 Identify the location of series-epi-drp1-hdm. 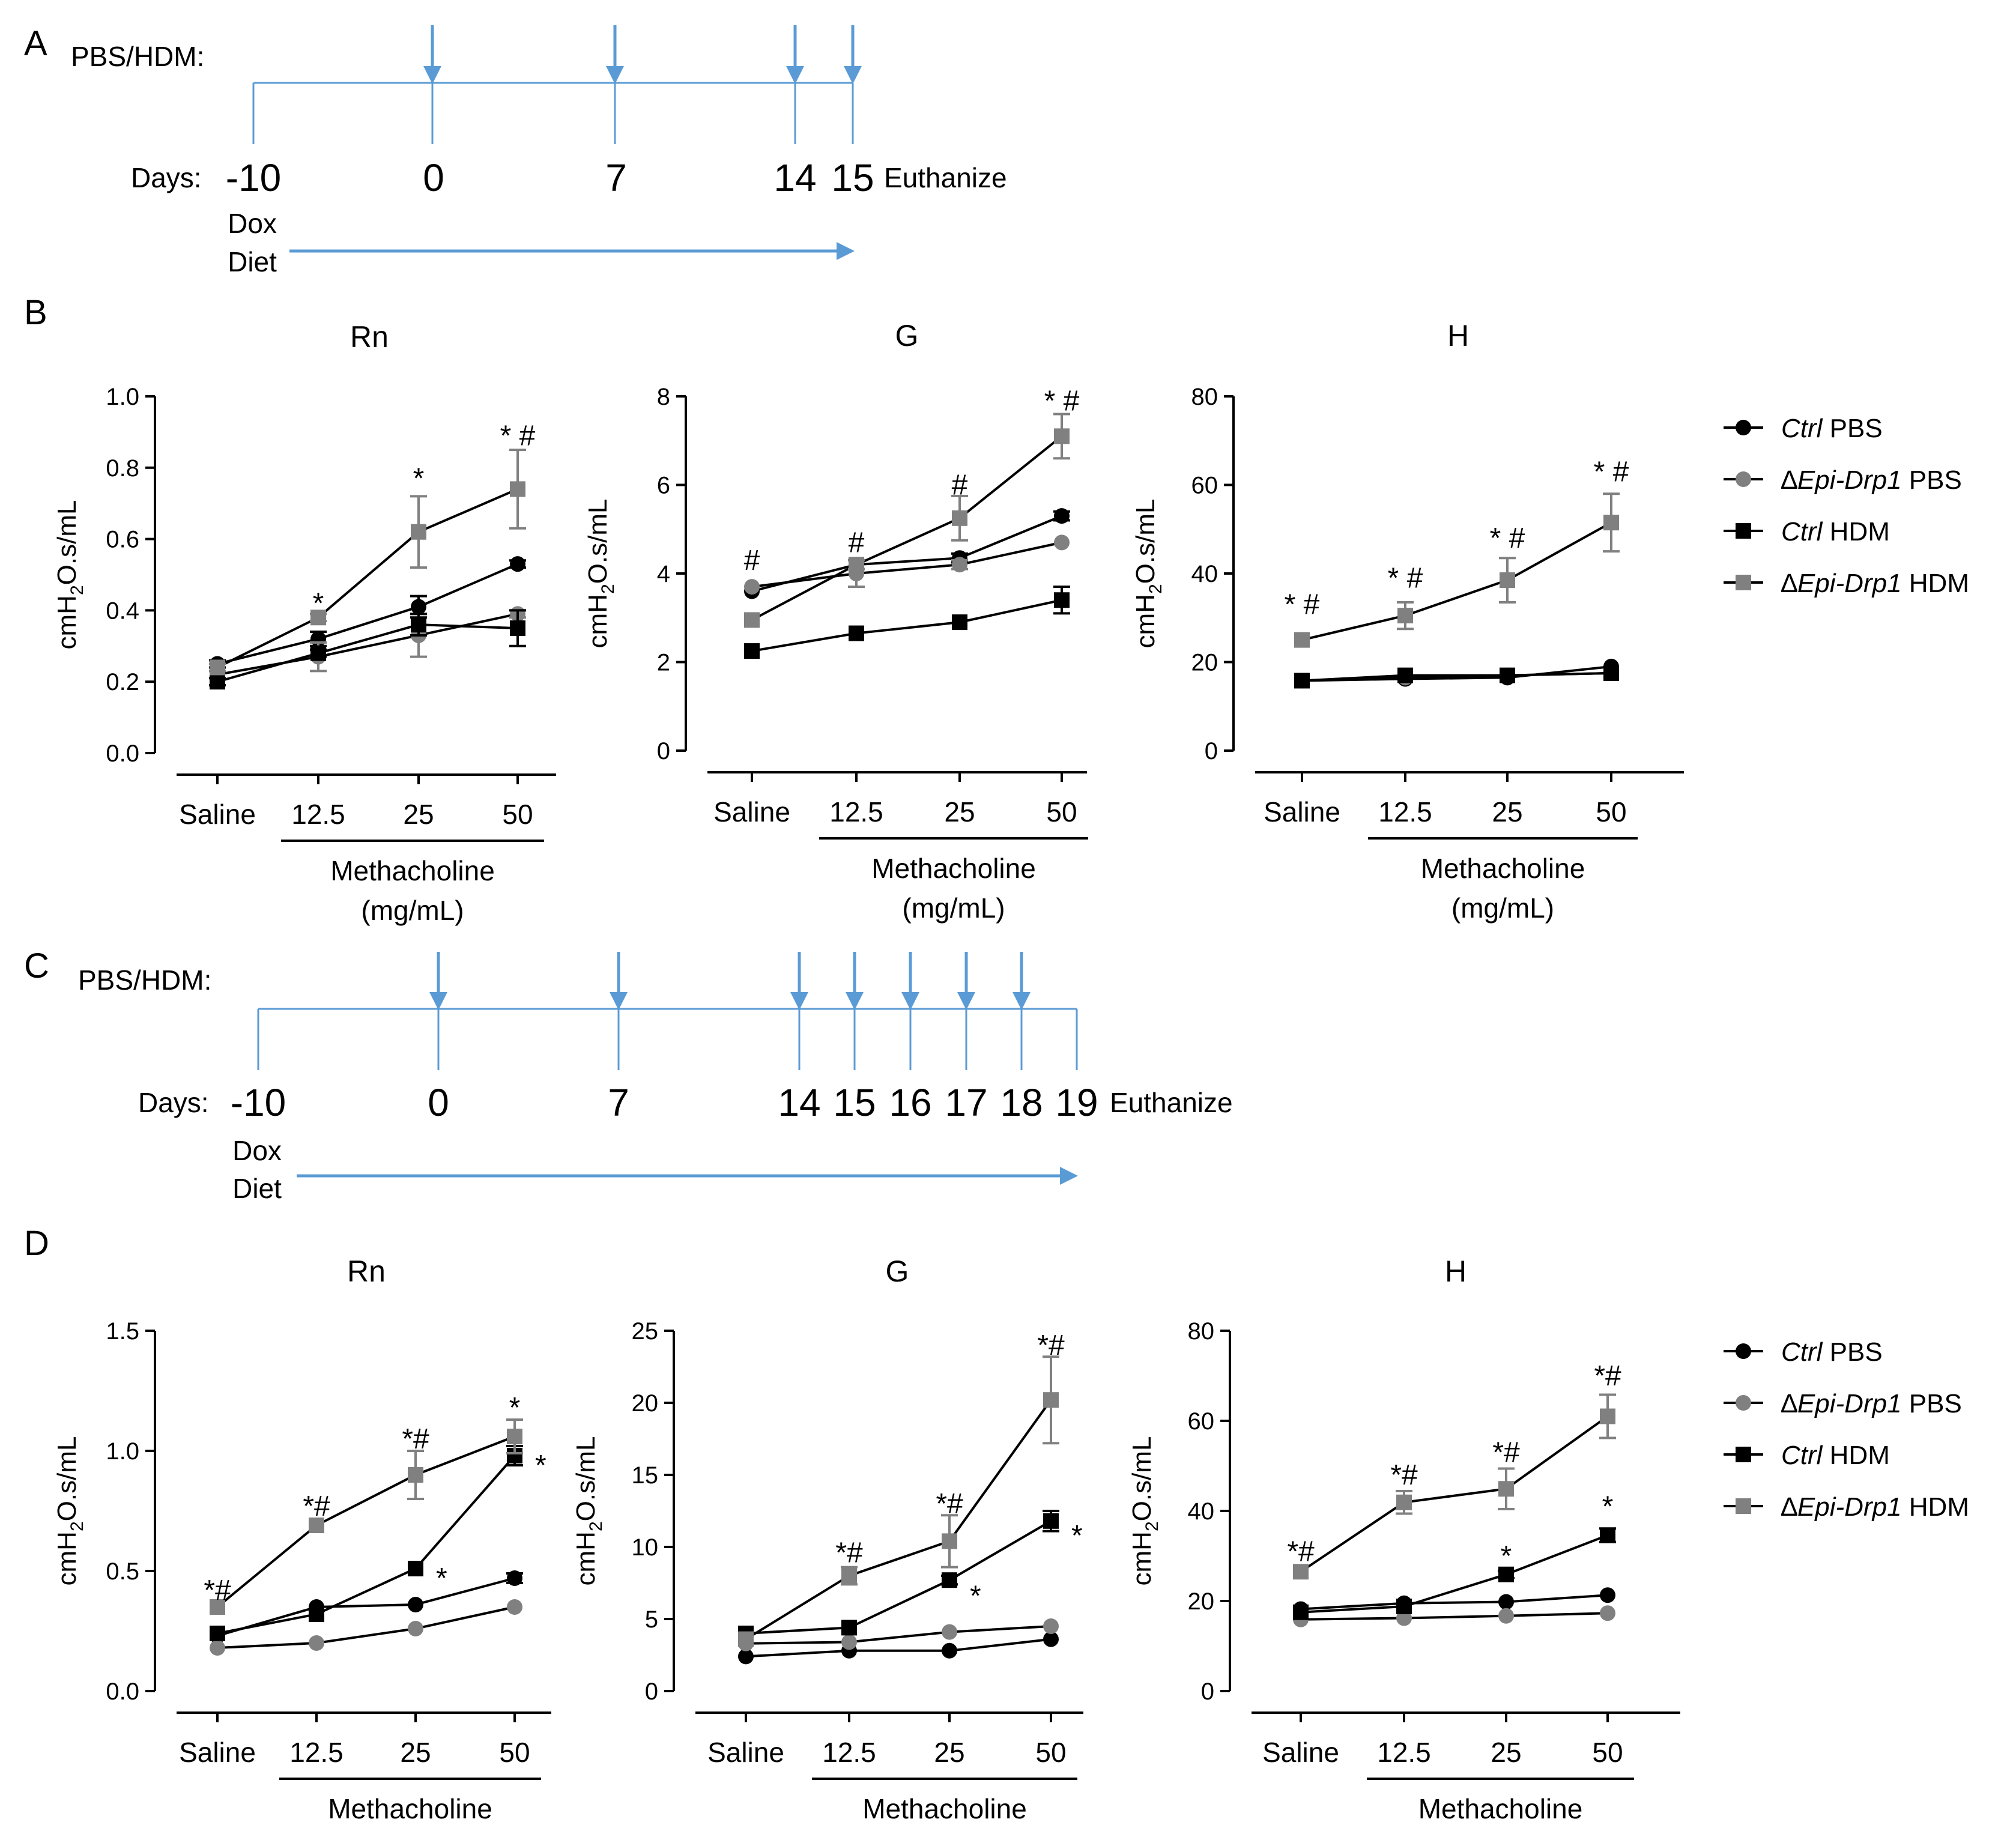
(1454, 1487).